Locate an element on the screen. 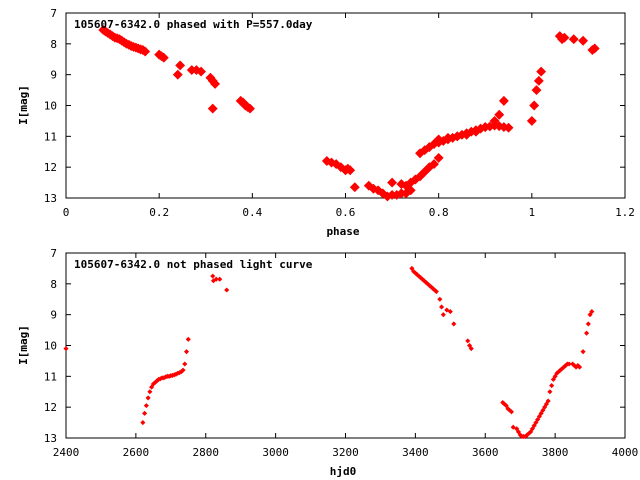  x-tick-label: 0 is located at coordinates (66, 212).